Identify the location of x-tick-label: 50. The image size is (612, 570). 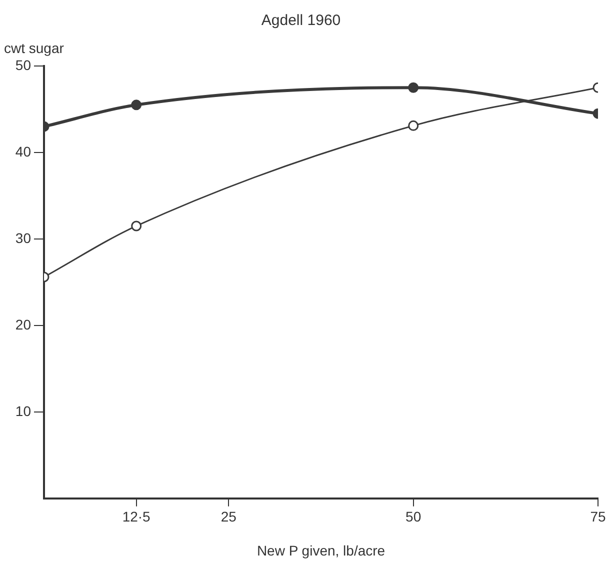
(414, 516).